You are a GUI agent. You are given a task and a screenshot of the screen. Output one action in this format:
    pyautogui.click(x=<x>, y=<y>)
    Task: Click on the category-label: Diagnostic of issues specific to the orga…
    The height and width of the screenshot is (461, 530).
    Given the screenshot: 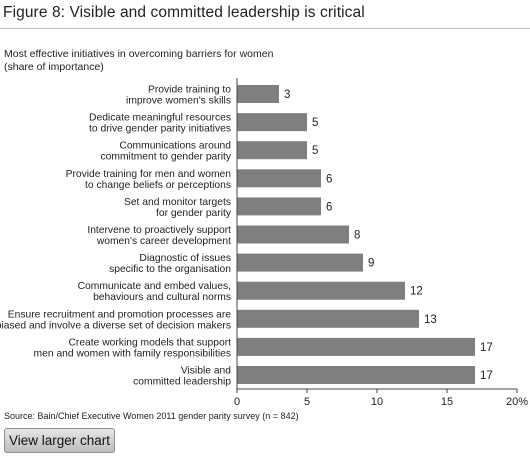 What is the action you would take?
    pyautogui.click(x=170, y=264)
    